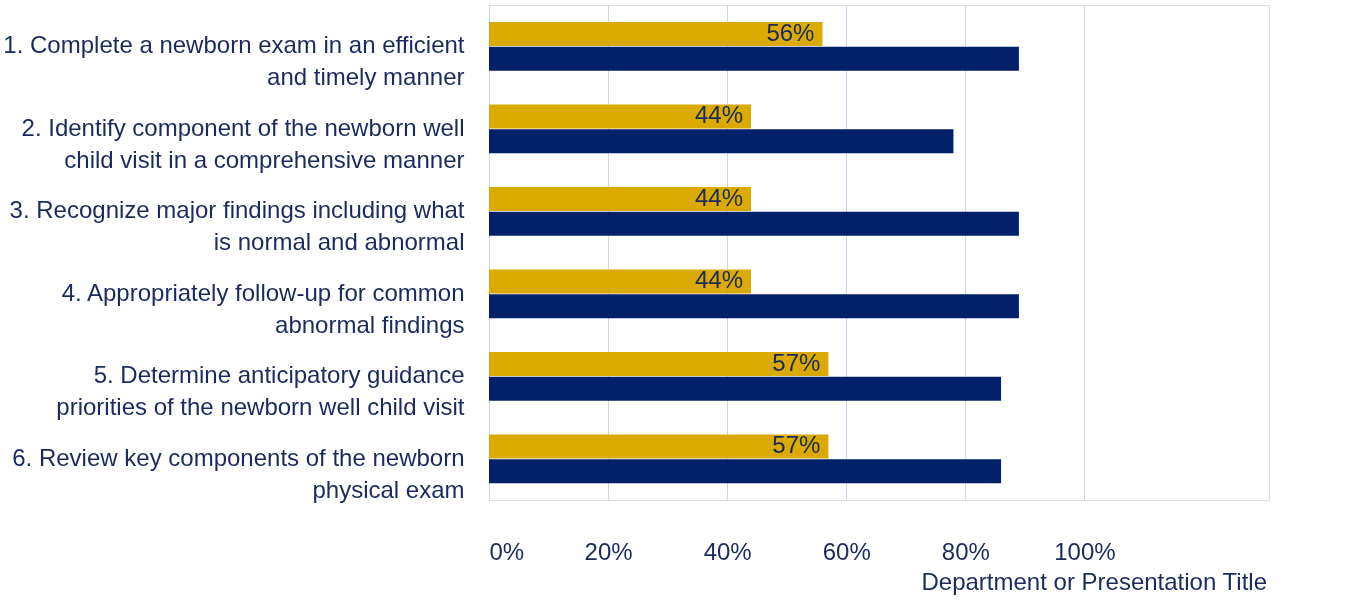 The image size is (1370, 600). What do you see at coordinates (238, 473) in the screenshot?
I see `y-tick-label: 6. Review key components of the newborn physical exam` at bounding box center [238, 473].